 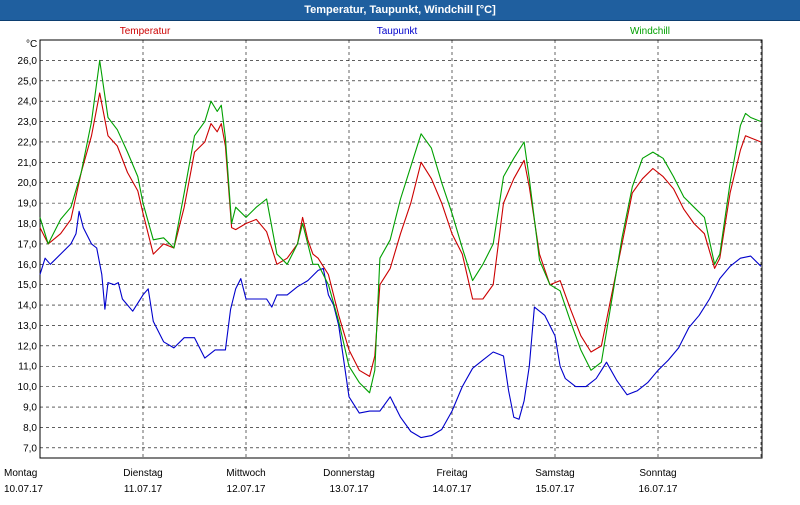 I want to click on day-name-label: Mittwoch, so click(x=245, y=473).